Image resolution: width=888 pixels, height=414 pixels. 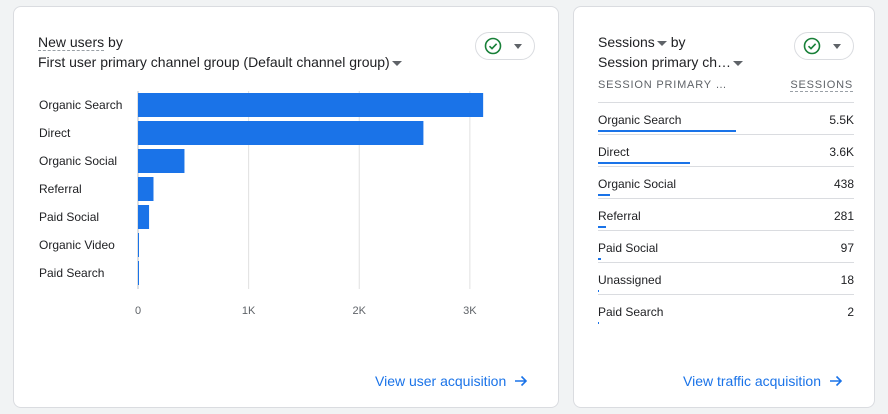 What do you see at coordinates (69, 217) in the screenshot?
I see `bar-category-label: Paid Social` at bounding box center [69, 217].